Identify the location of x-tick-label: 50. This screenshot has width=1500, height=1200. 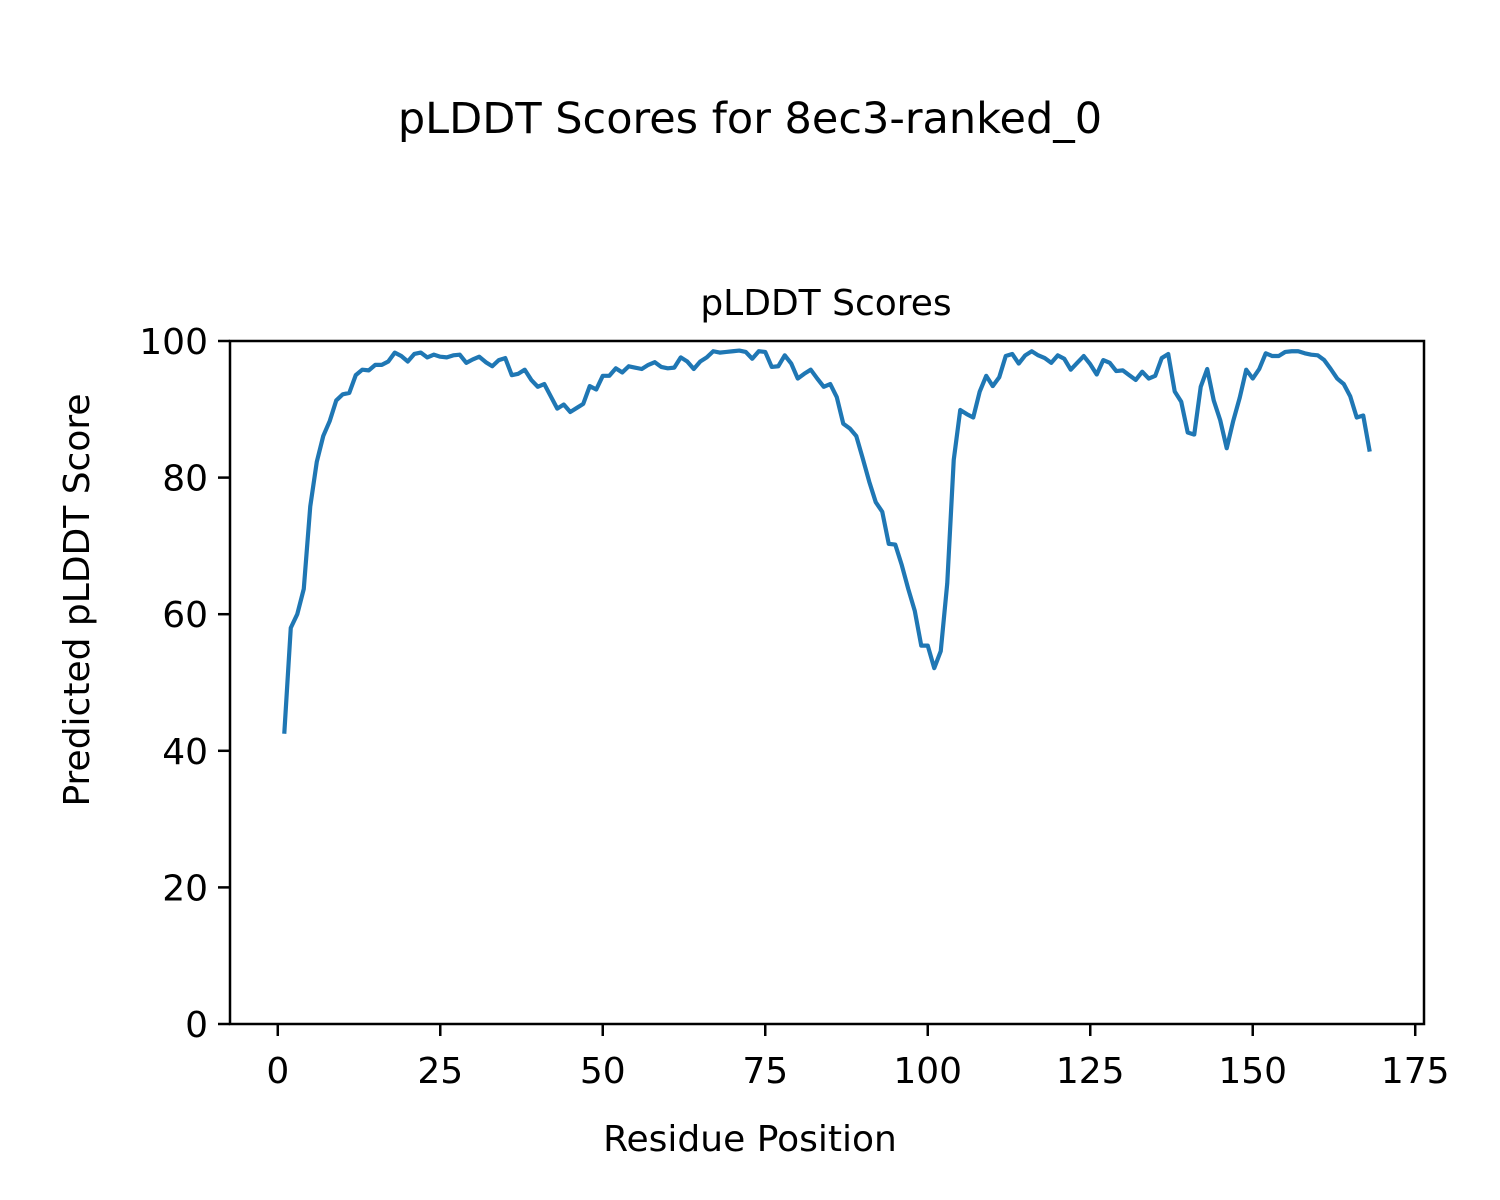
(603, 1071).